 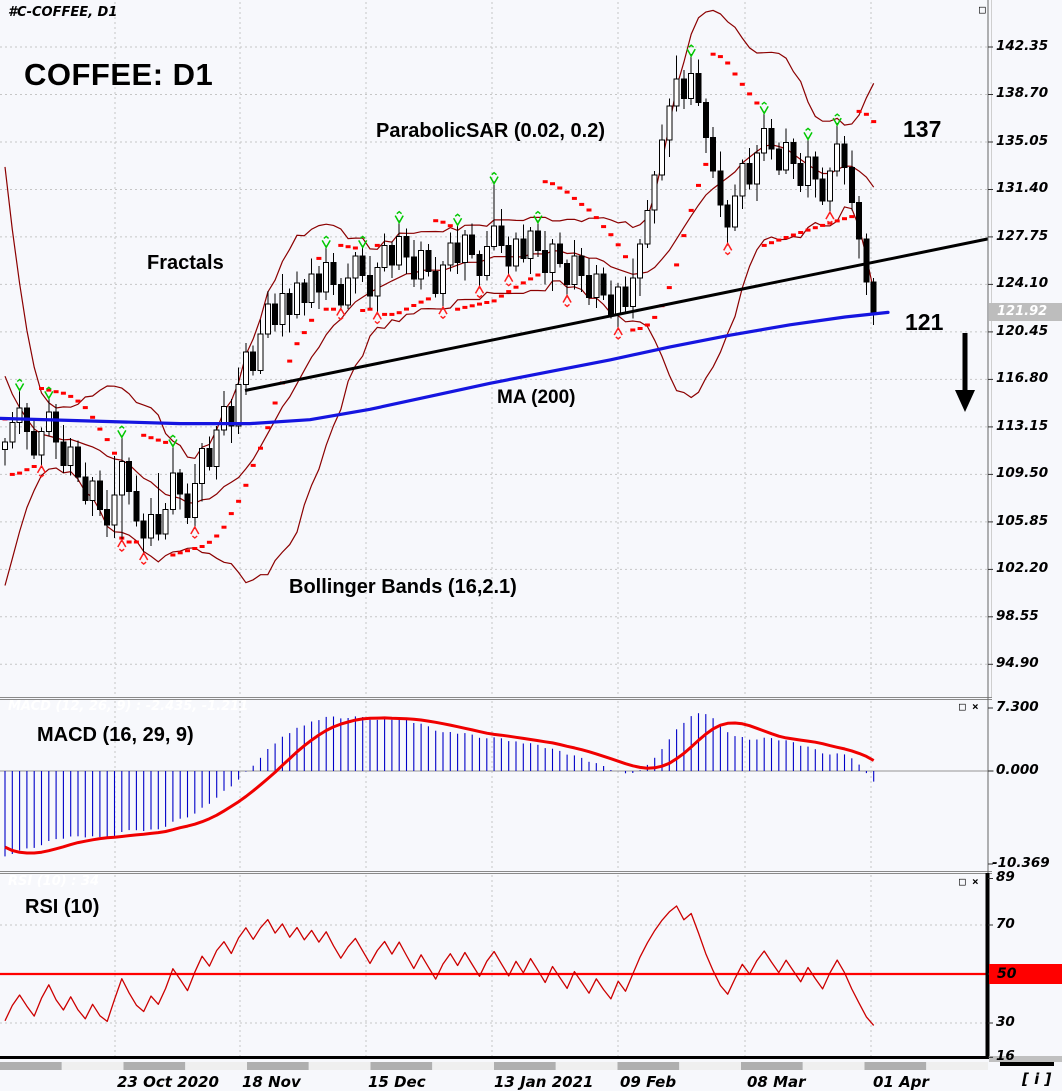 I want to click on price-axis-label: 94.90, so click(x=1017, y=663).